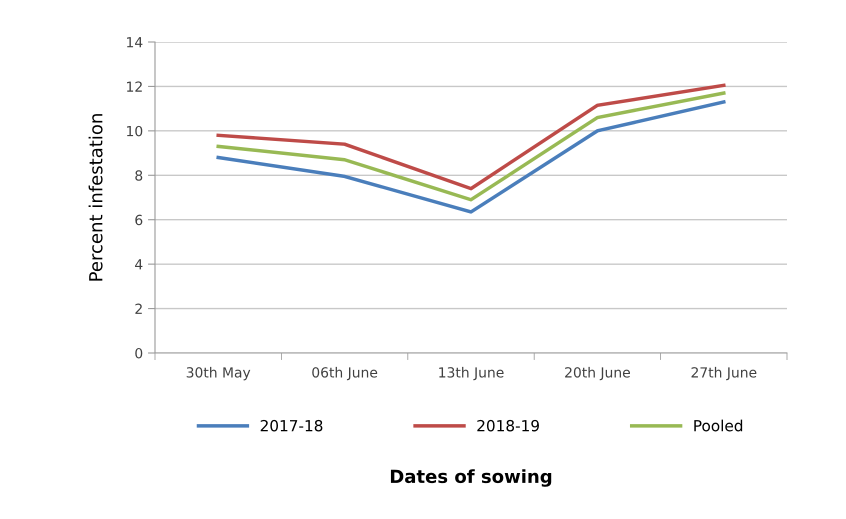  I want to click on x-tick-label: 13th June, so click(471, 373).